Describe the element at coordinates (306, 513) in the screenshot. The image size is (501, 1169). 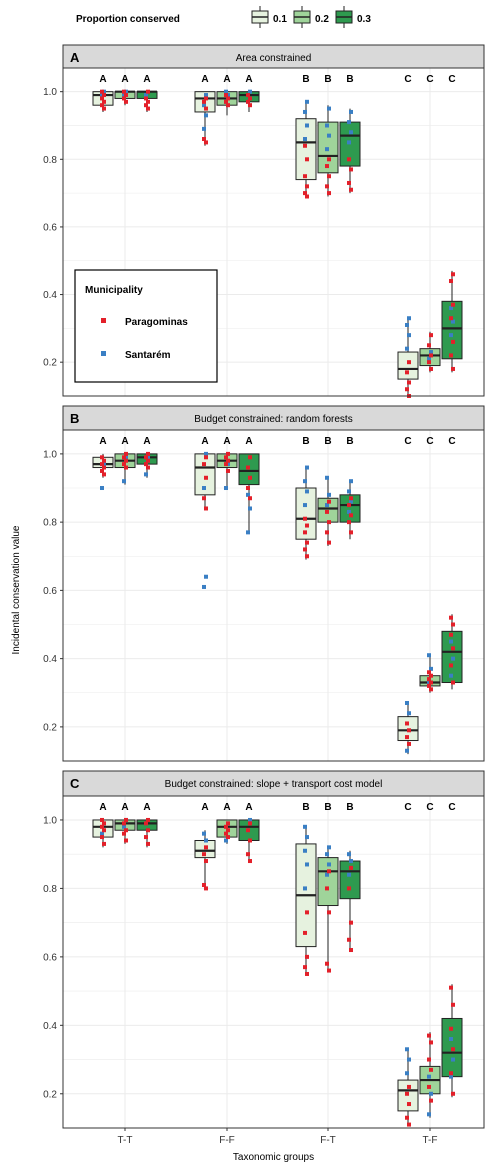
I see `box-F-T-0.1` at that location.